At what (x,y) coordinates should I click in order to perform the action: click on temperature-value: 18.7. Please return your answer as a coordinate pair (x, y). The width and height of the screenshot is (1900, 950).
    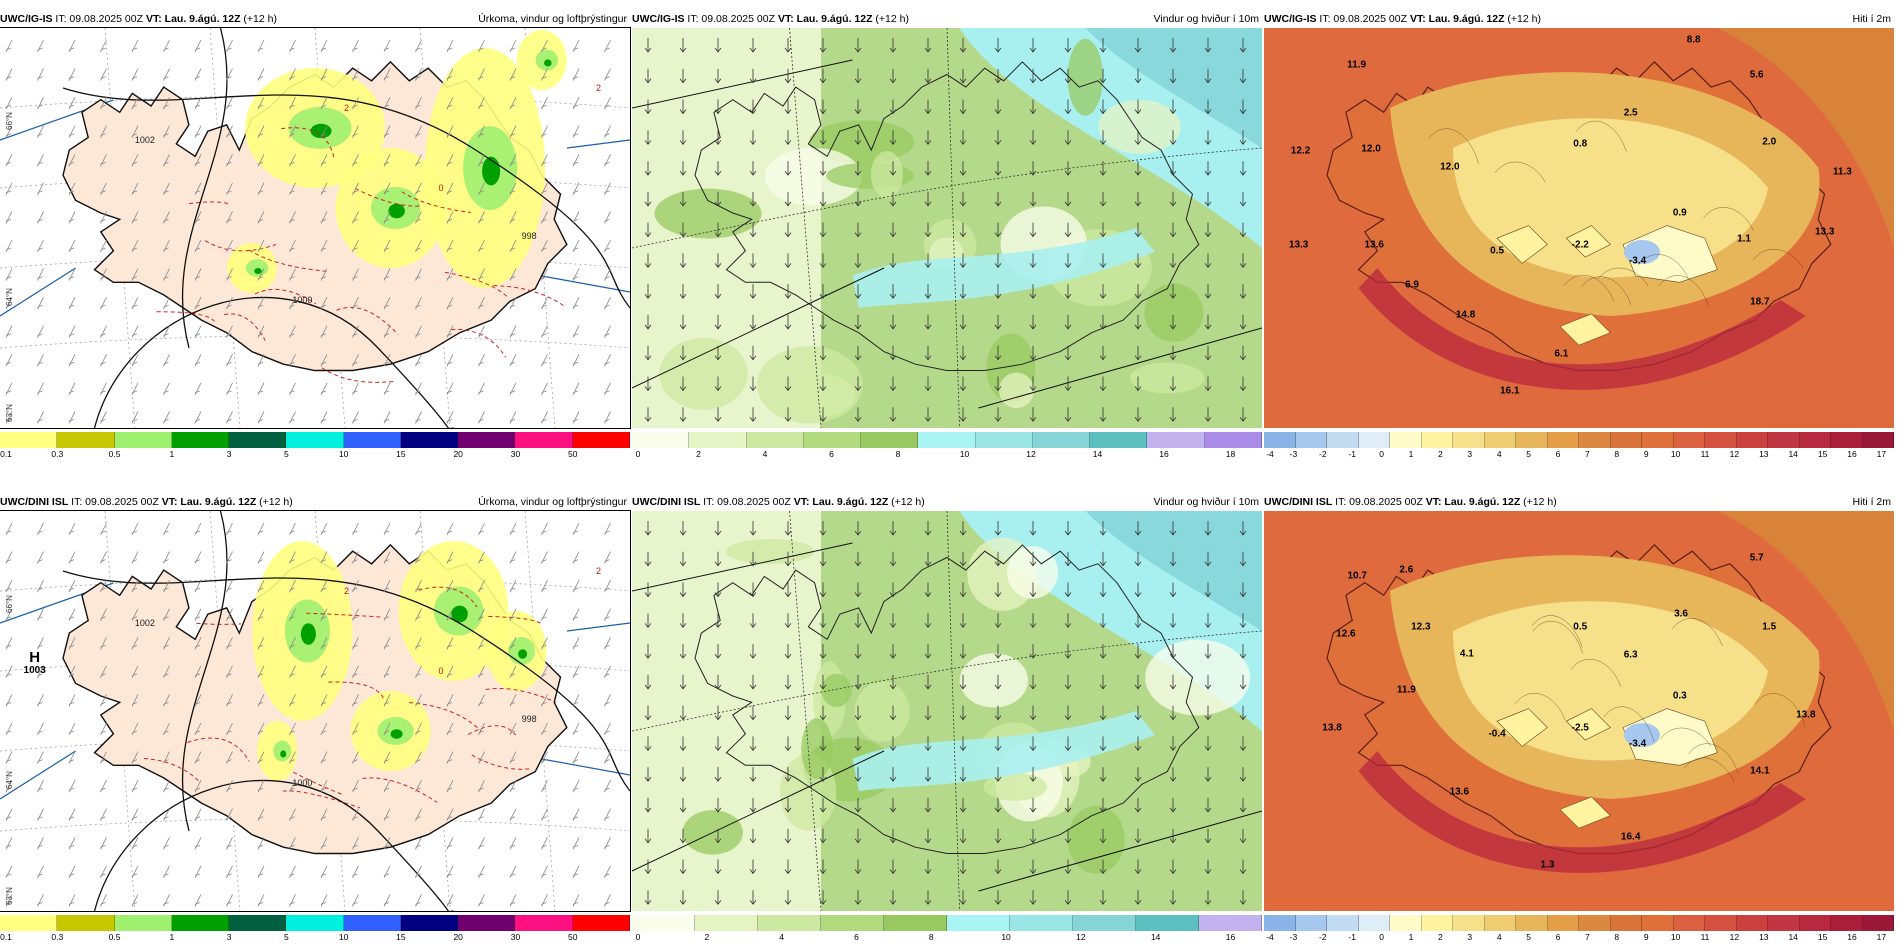
    Looking at the image, I should click on (1760, 302).